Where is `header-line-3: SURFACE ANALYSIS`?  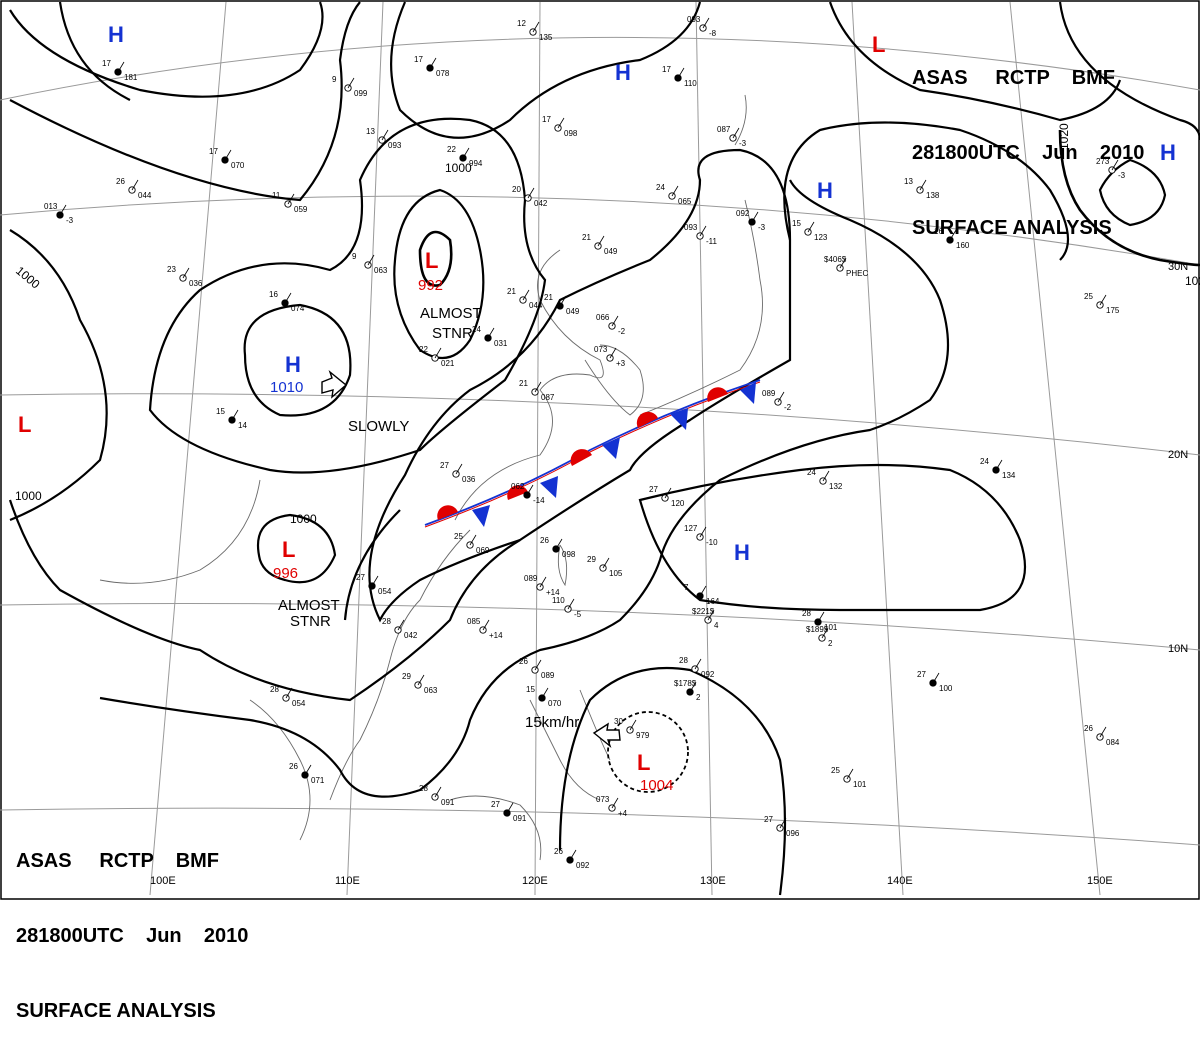 header-line-3: SURFACE ANALYSIS is located at coordinates (1012, 228).